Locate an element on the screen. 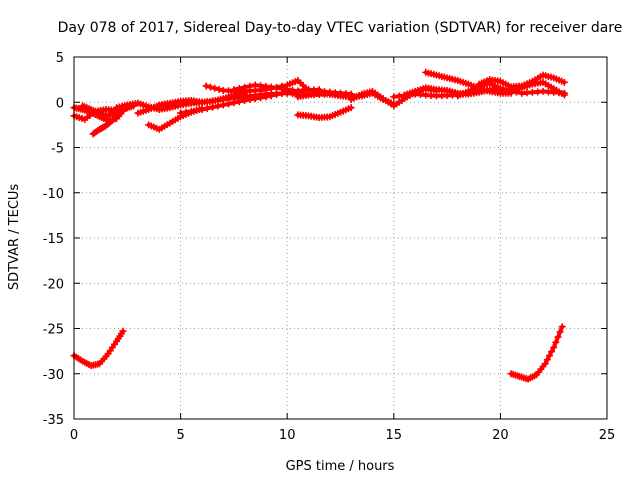 The width and height of the screenshot is (640, 485). y-tick-label: -5 is located at coordinates (57, 149).